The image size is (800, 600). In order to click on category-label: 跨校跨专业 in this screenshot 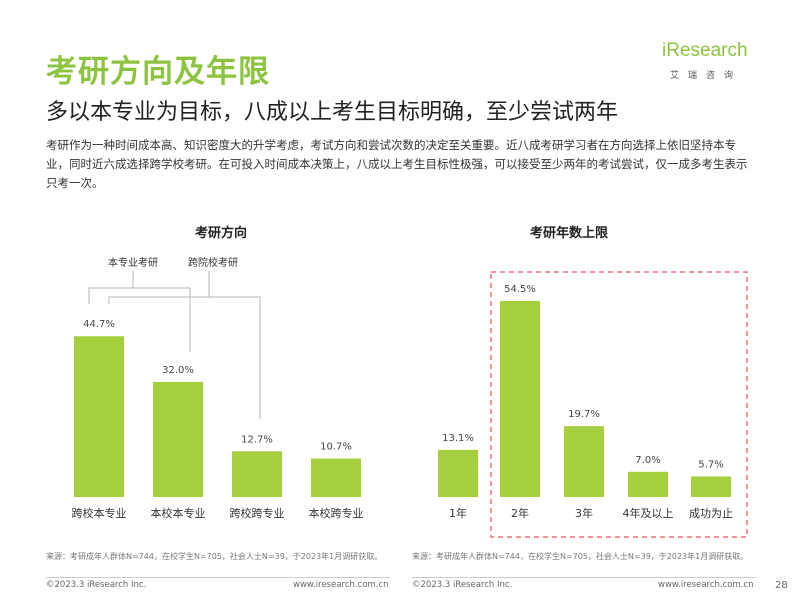, I will do `click(257, 513)`.